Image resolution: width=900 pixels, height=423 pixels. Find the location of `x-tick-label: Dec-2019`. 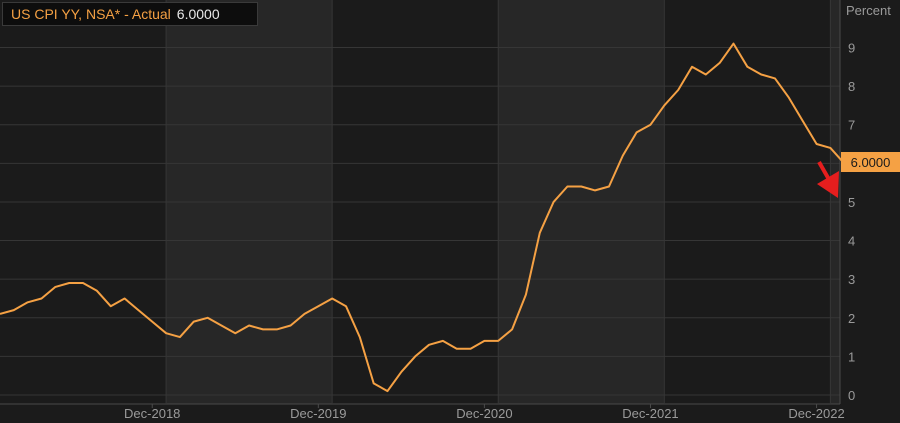

x-tick-label: Dec-2019 is located at coordinates (318, 413).